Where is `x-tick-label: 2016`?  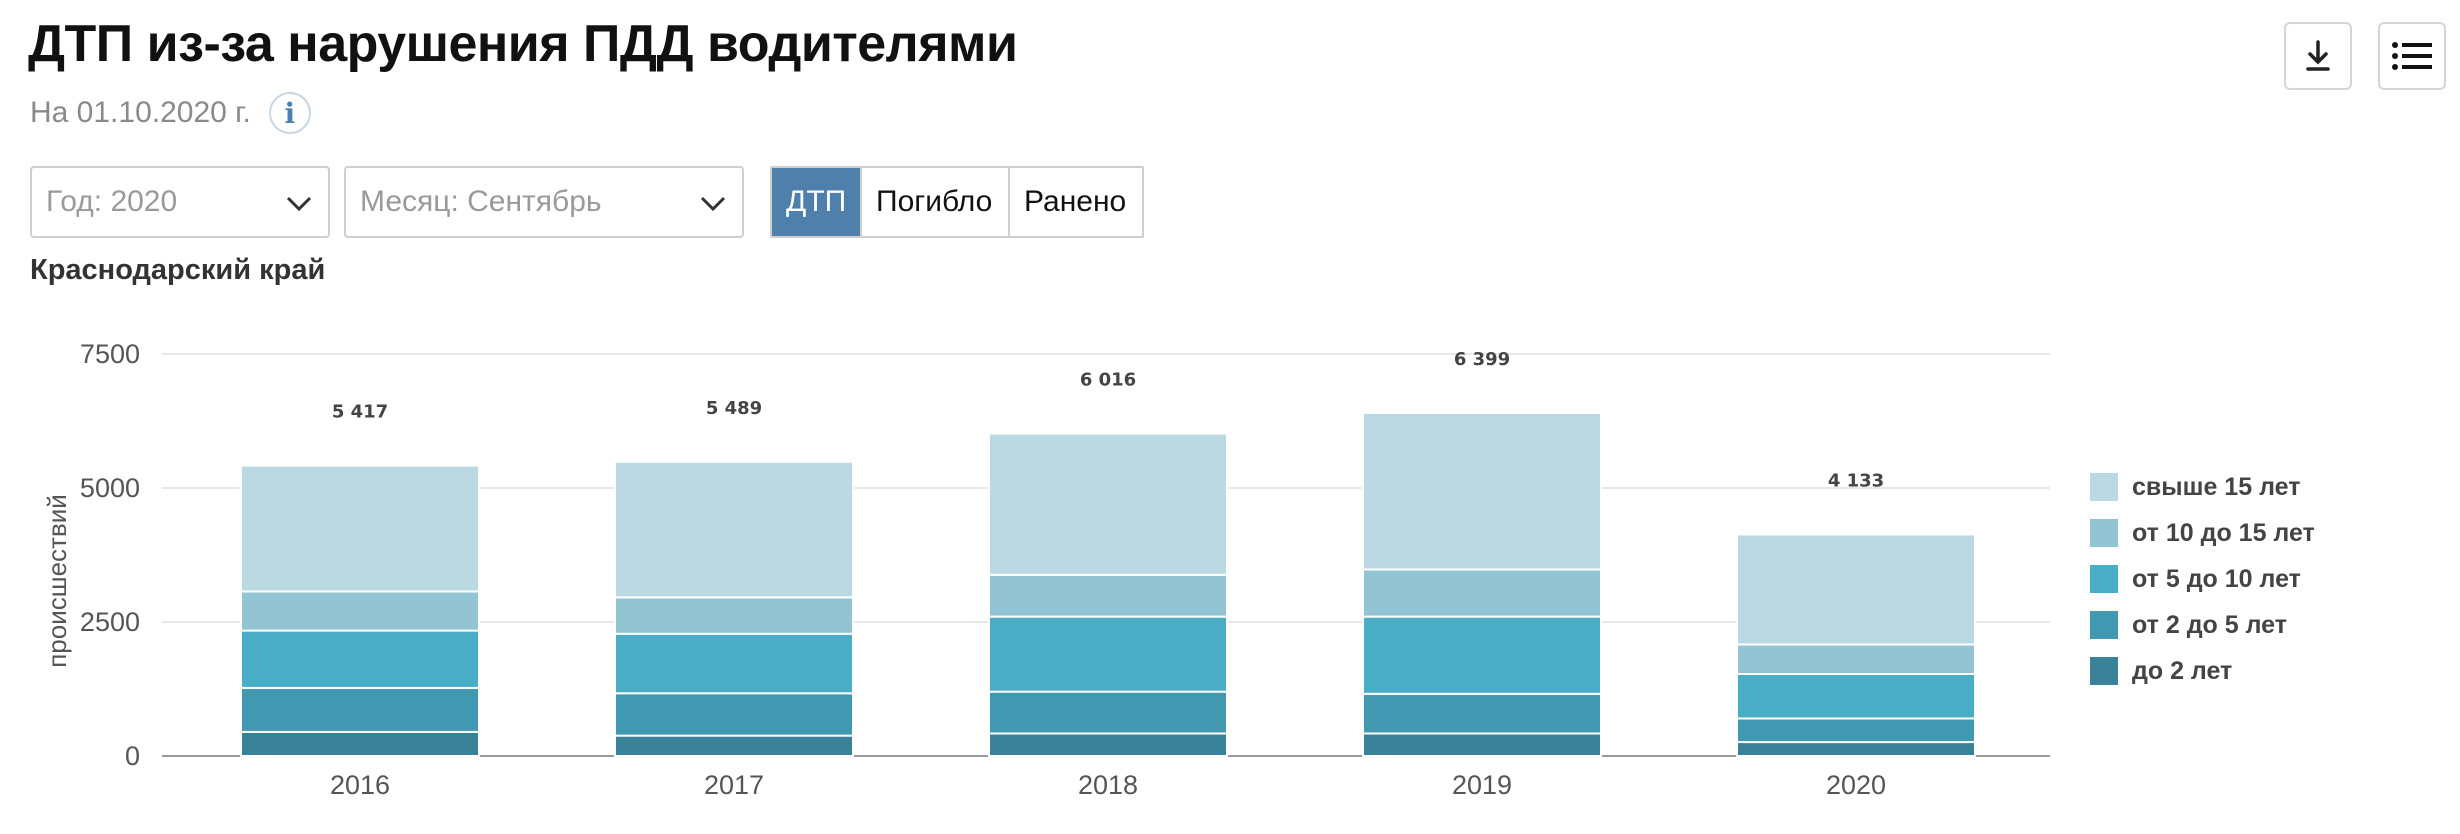 x-tick-label: 2016 is located at coordinates (360, 785).